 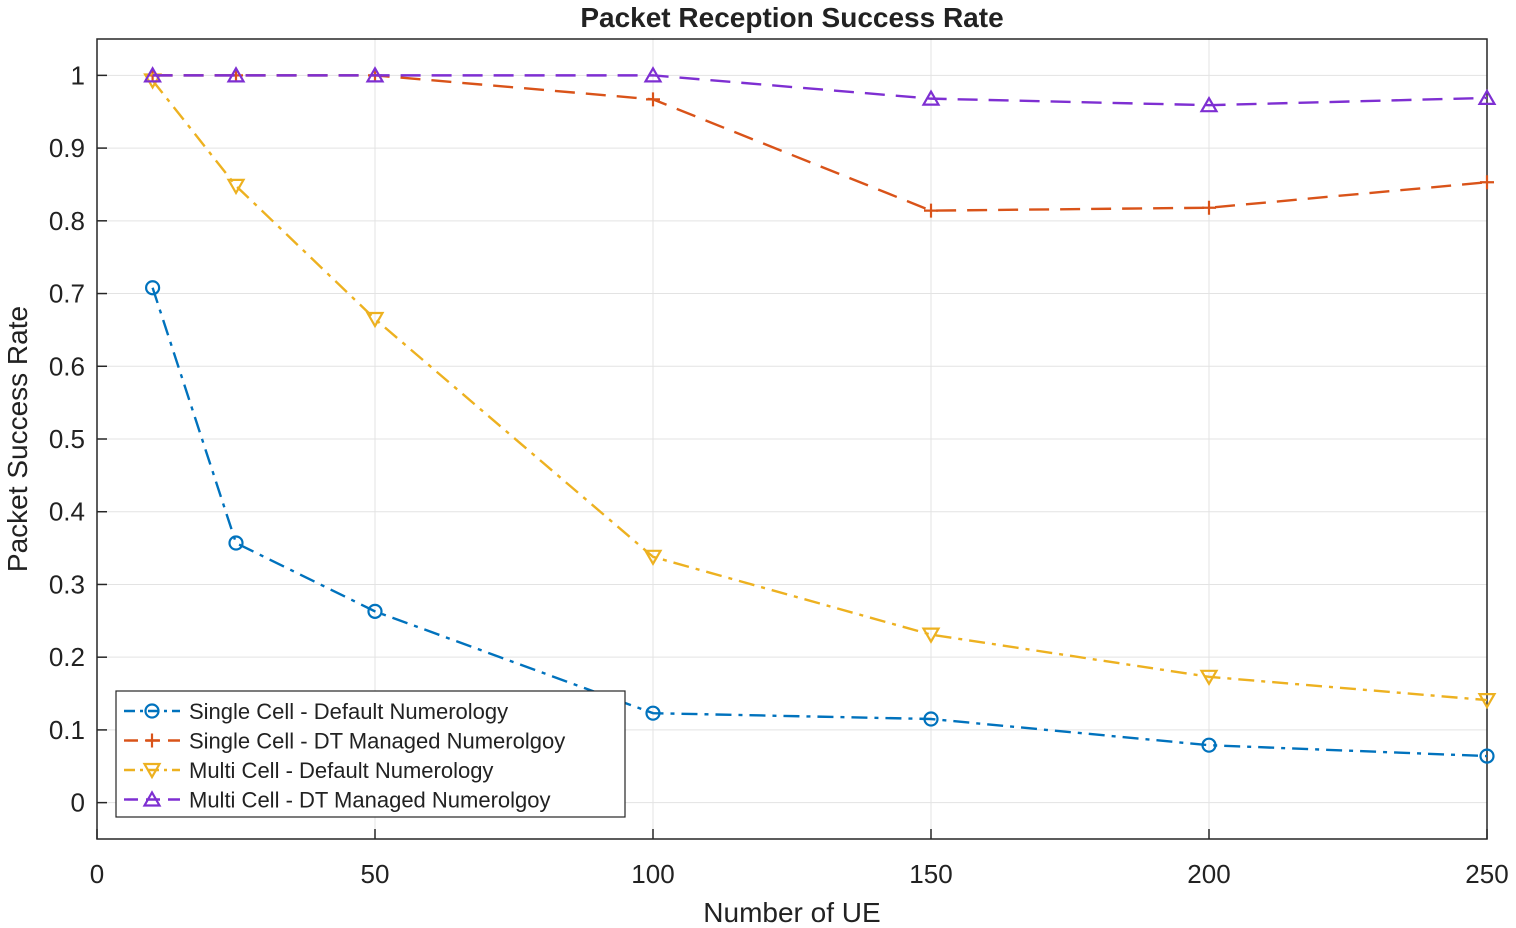 What do you see at coordinates (67, 366) in the screenshot?
I see `y-tick-label: 0.6` at bounding box center [67, 366].